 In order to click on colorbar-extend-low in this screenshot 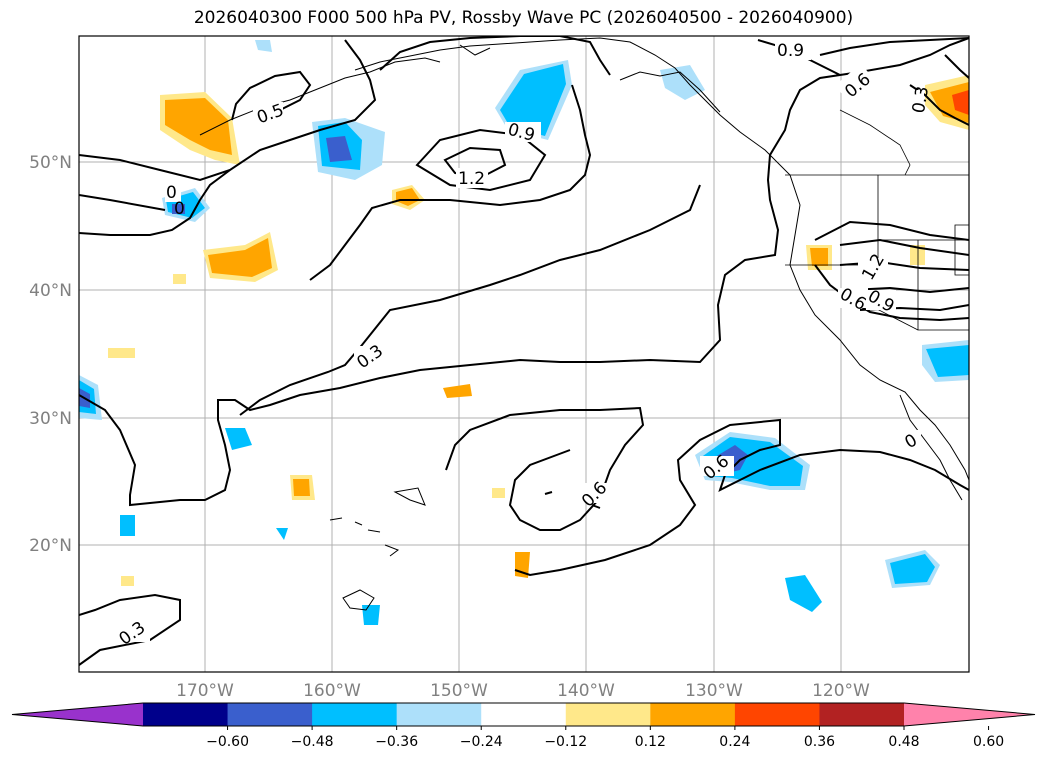, I will do `click(77, 714)`.